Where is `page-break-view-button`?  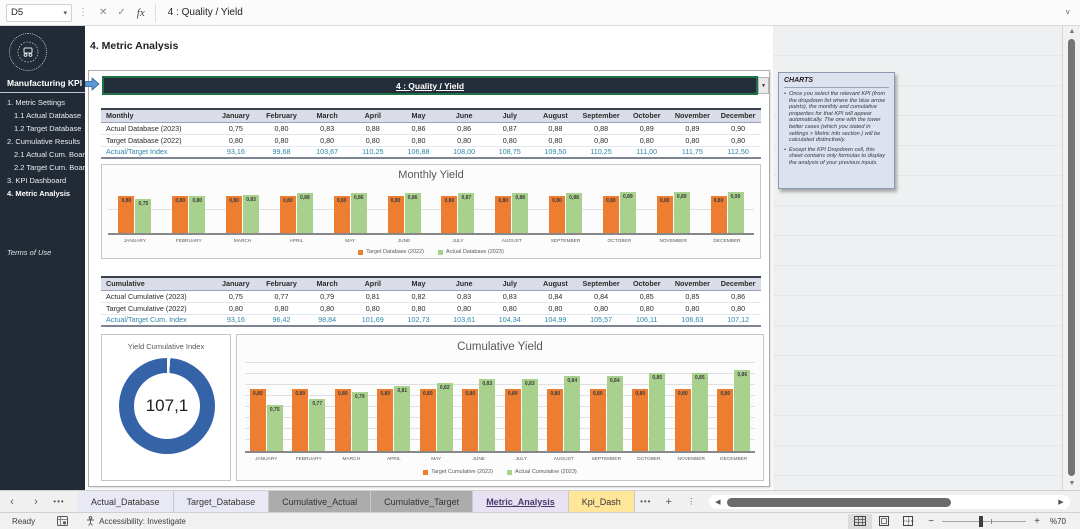 page-break-view-button is located at coordinates (908, 521).